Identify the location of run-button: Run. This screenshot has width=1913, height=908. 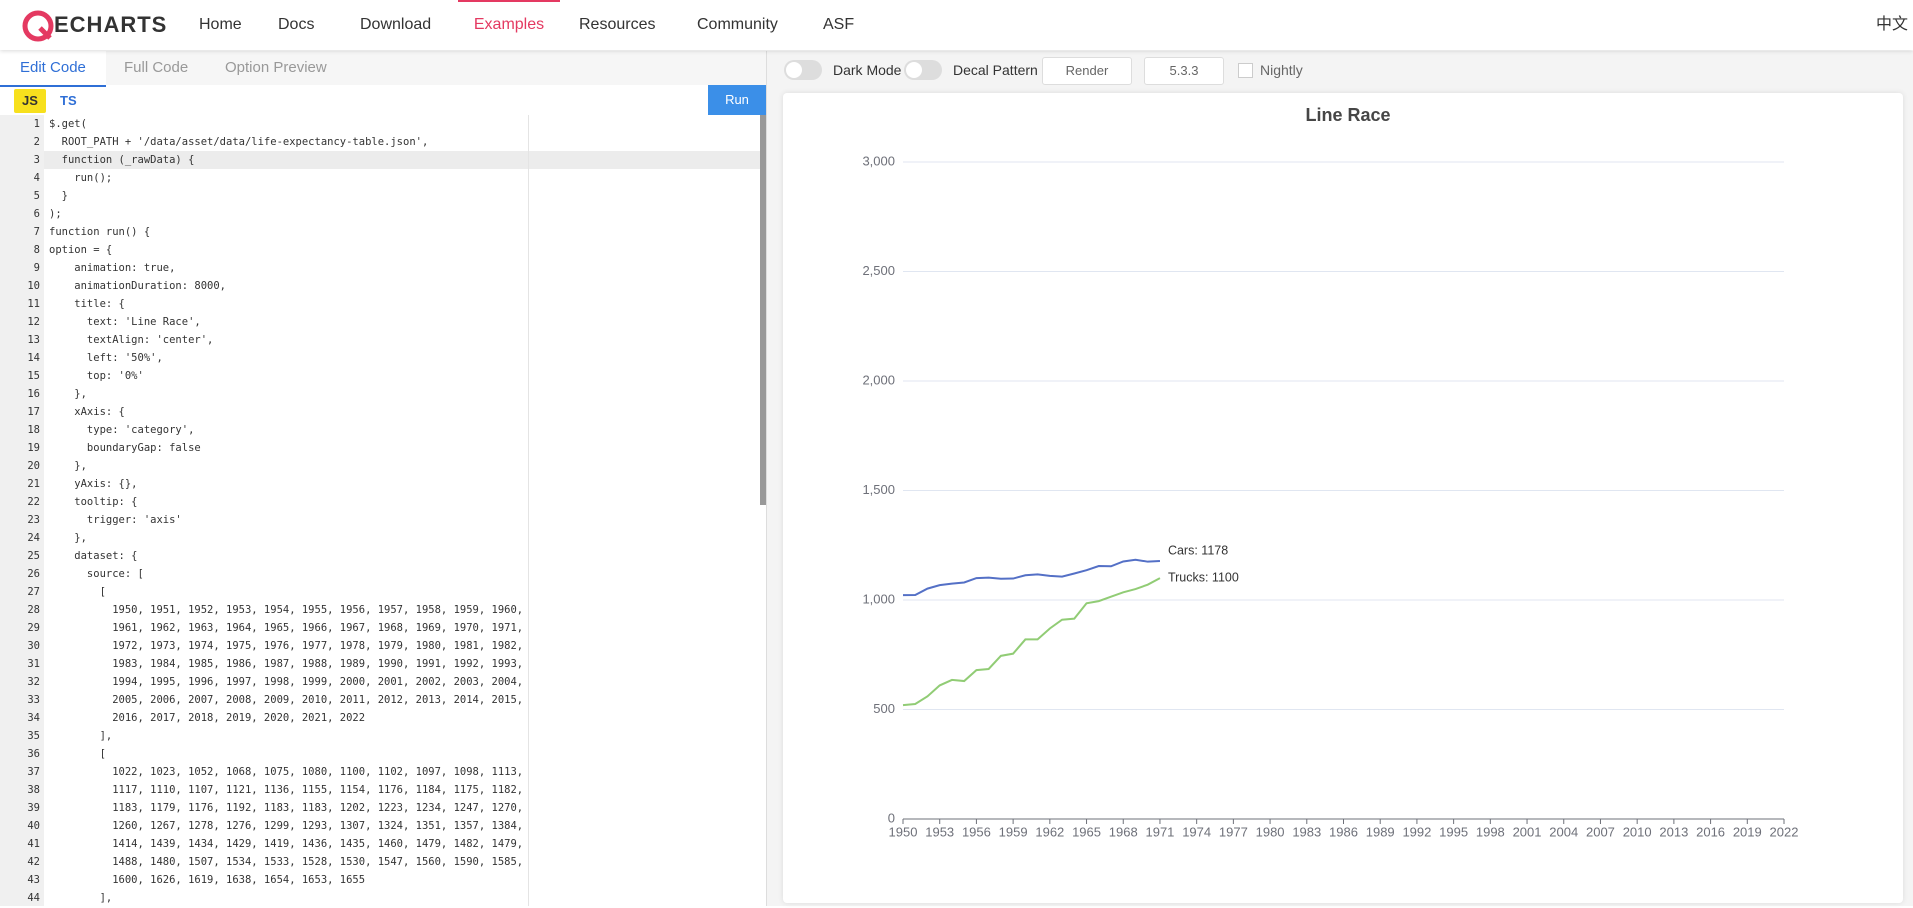
(737, 100).